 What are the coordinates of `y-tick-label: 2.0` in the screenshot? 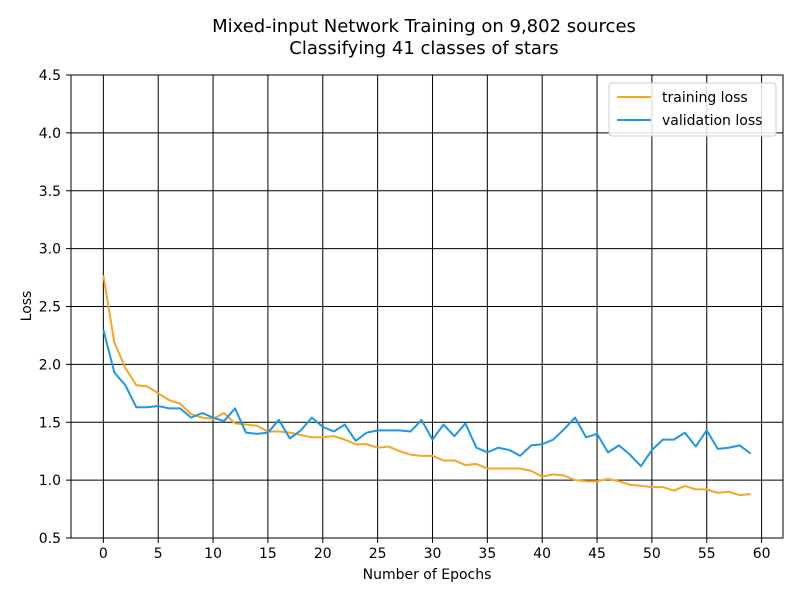 It's located at (50, 365).